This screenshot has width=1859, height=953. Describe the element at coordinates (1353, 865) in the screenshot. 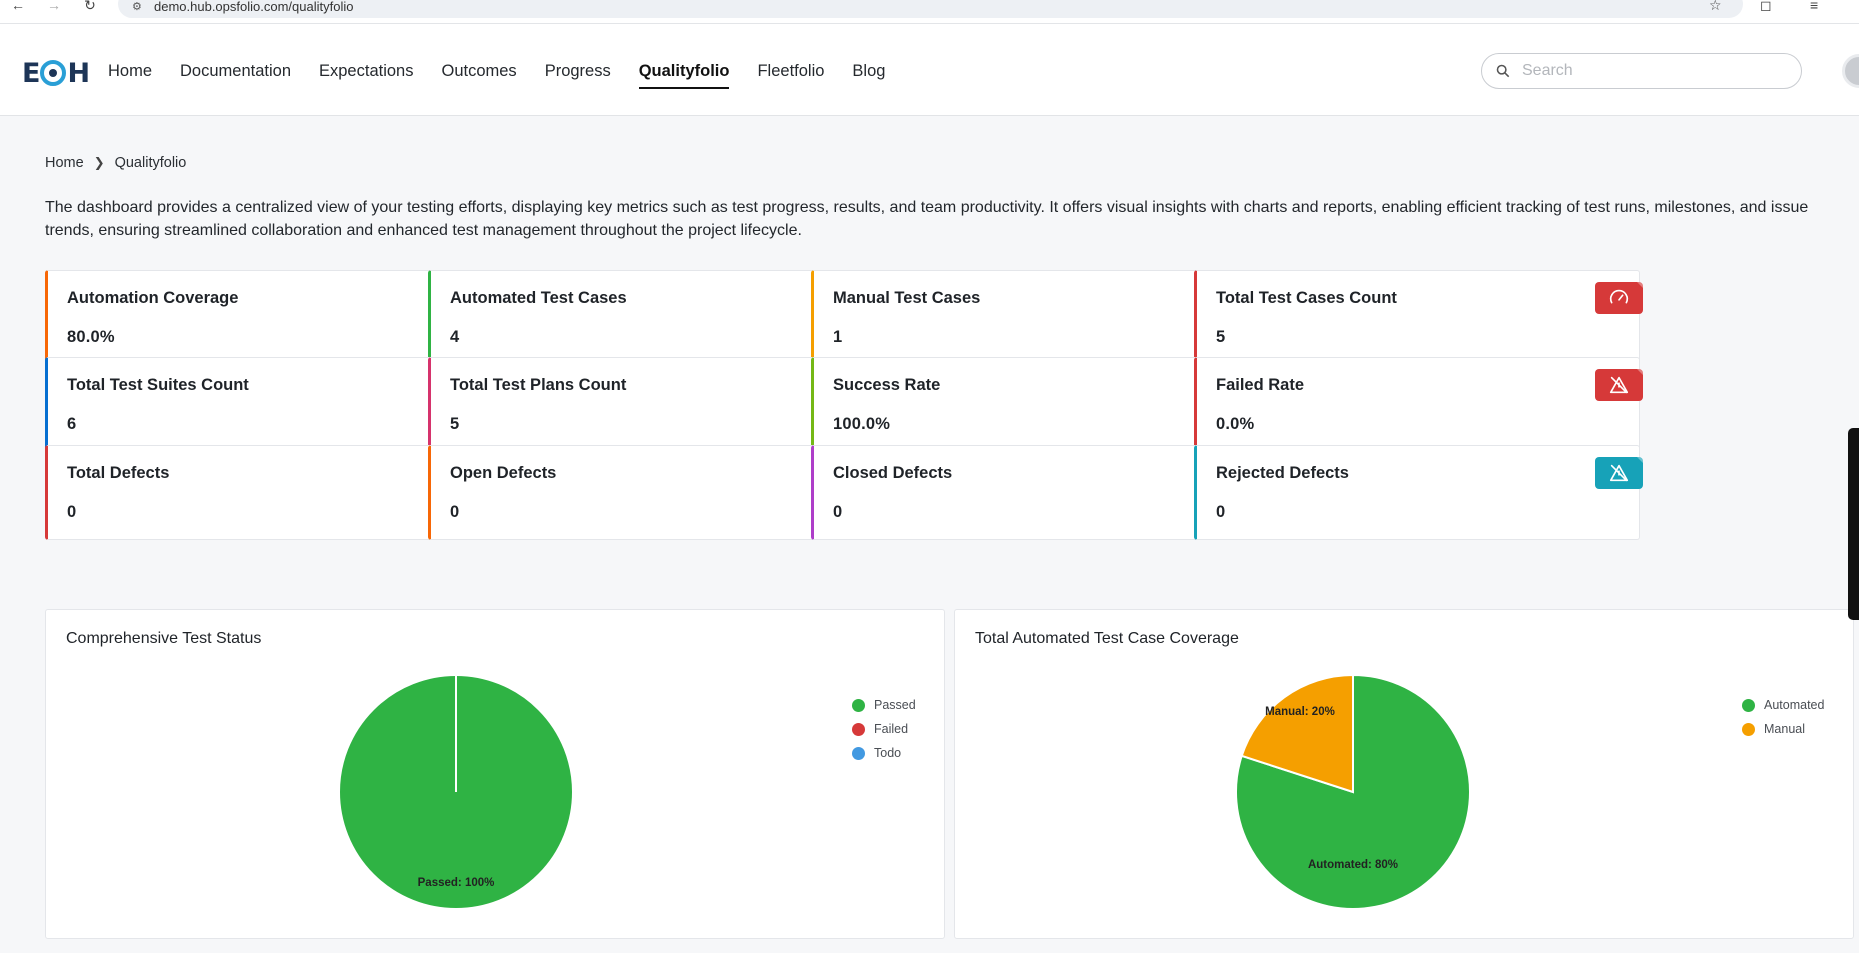

I see `pie-slice-label: Automated: 80%` at that location.